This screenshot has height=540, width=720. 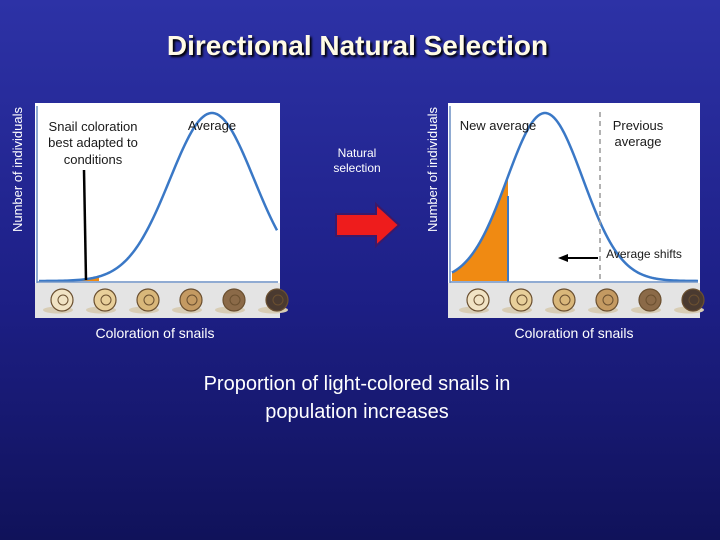 I want to click on right-panel, so click(x=576, y=210).